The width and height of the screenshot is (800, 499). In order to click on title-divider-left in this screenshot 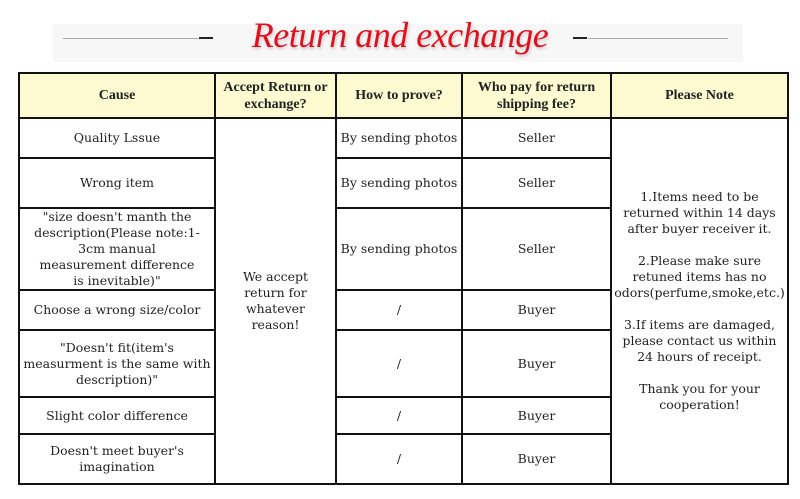, I will do `click(130, 38)`.